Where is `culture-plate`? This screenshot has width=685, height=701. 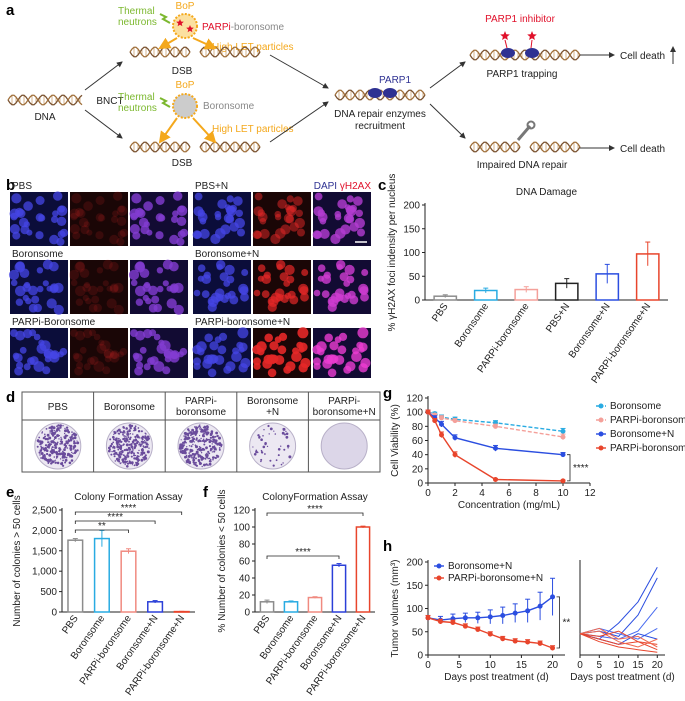
culture-plate is located at coordinates (129, 446).